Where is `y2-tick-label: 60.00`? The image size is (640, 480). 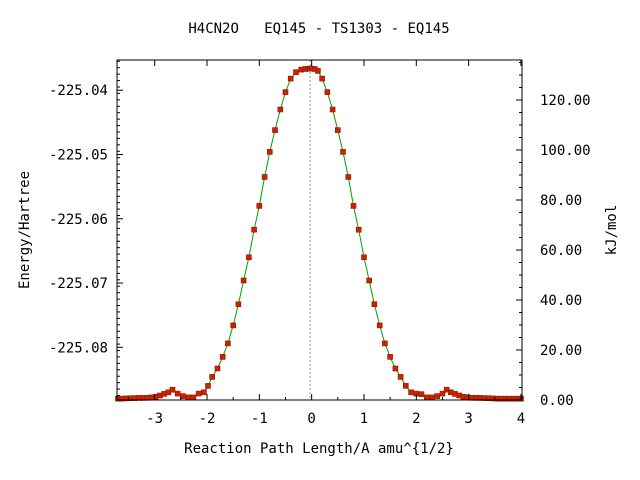
y2-tick-label: 60.00 is located at coordinates (561, 251).